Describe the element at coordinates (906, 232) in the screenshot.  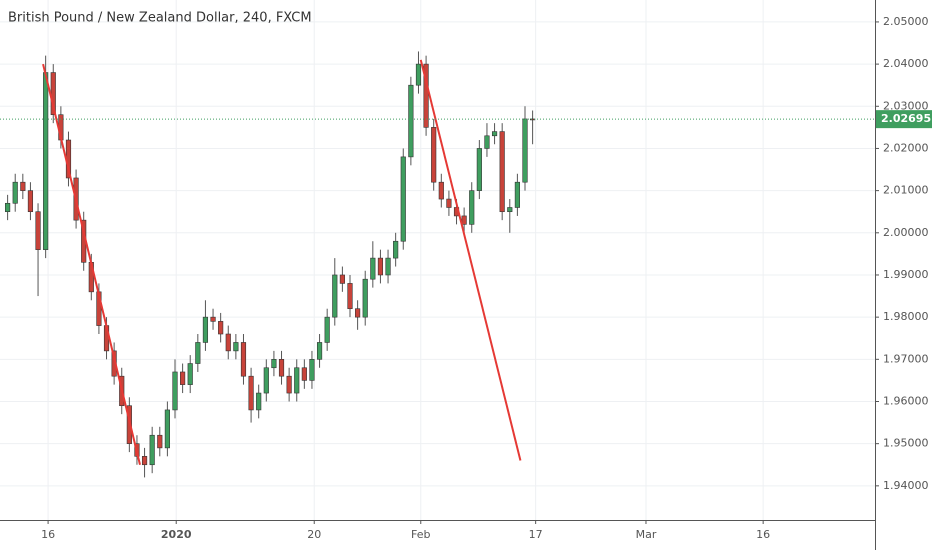
I see `y-tick-label: 2.00000` at that location.